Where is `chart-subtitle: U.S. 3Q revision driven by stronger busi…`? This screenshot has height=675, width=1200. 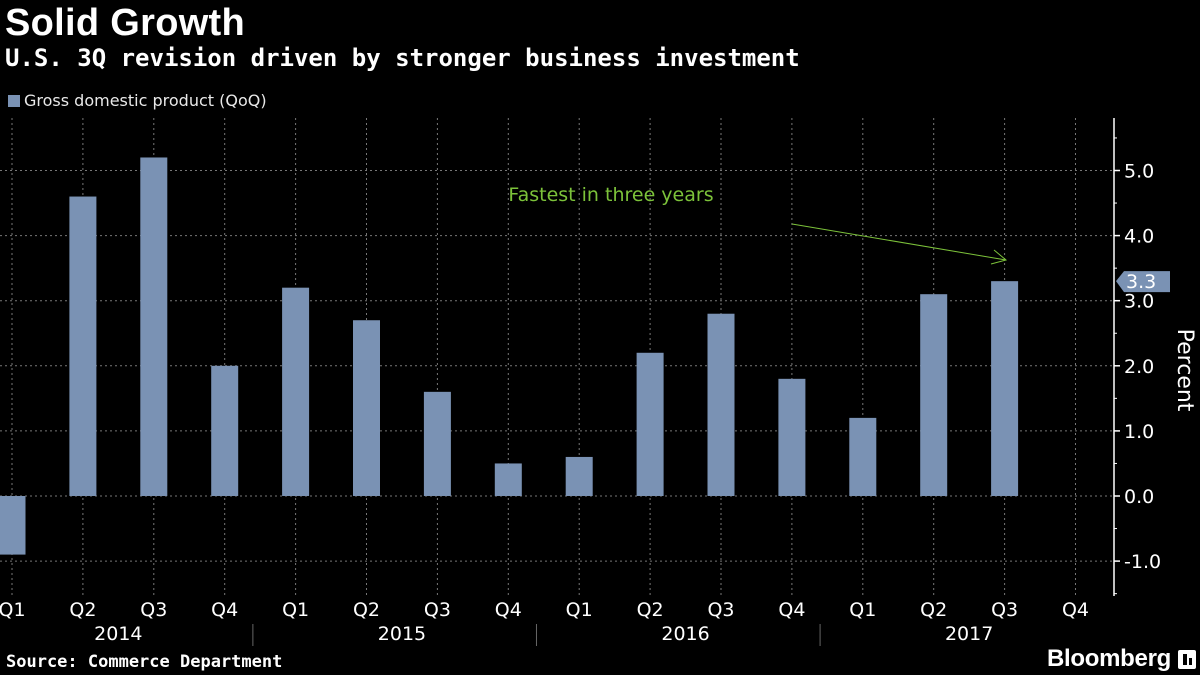 chart-subtitle: U.S. 3Q revision driven by stronger busi… is located at coordinates (402, 58).